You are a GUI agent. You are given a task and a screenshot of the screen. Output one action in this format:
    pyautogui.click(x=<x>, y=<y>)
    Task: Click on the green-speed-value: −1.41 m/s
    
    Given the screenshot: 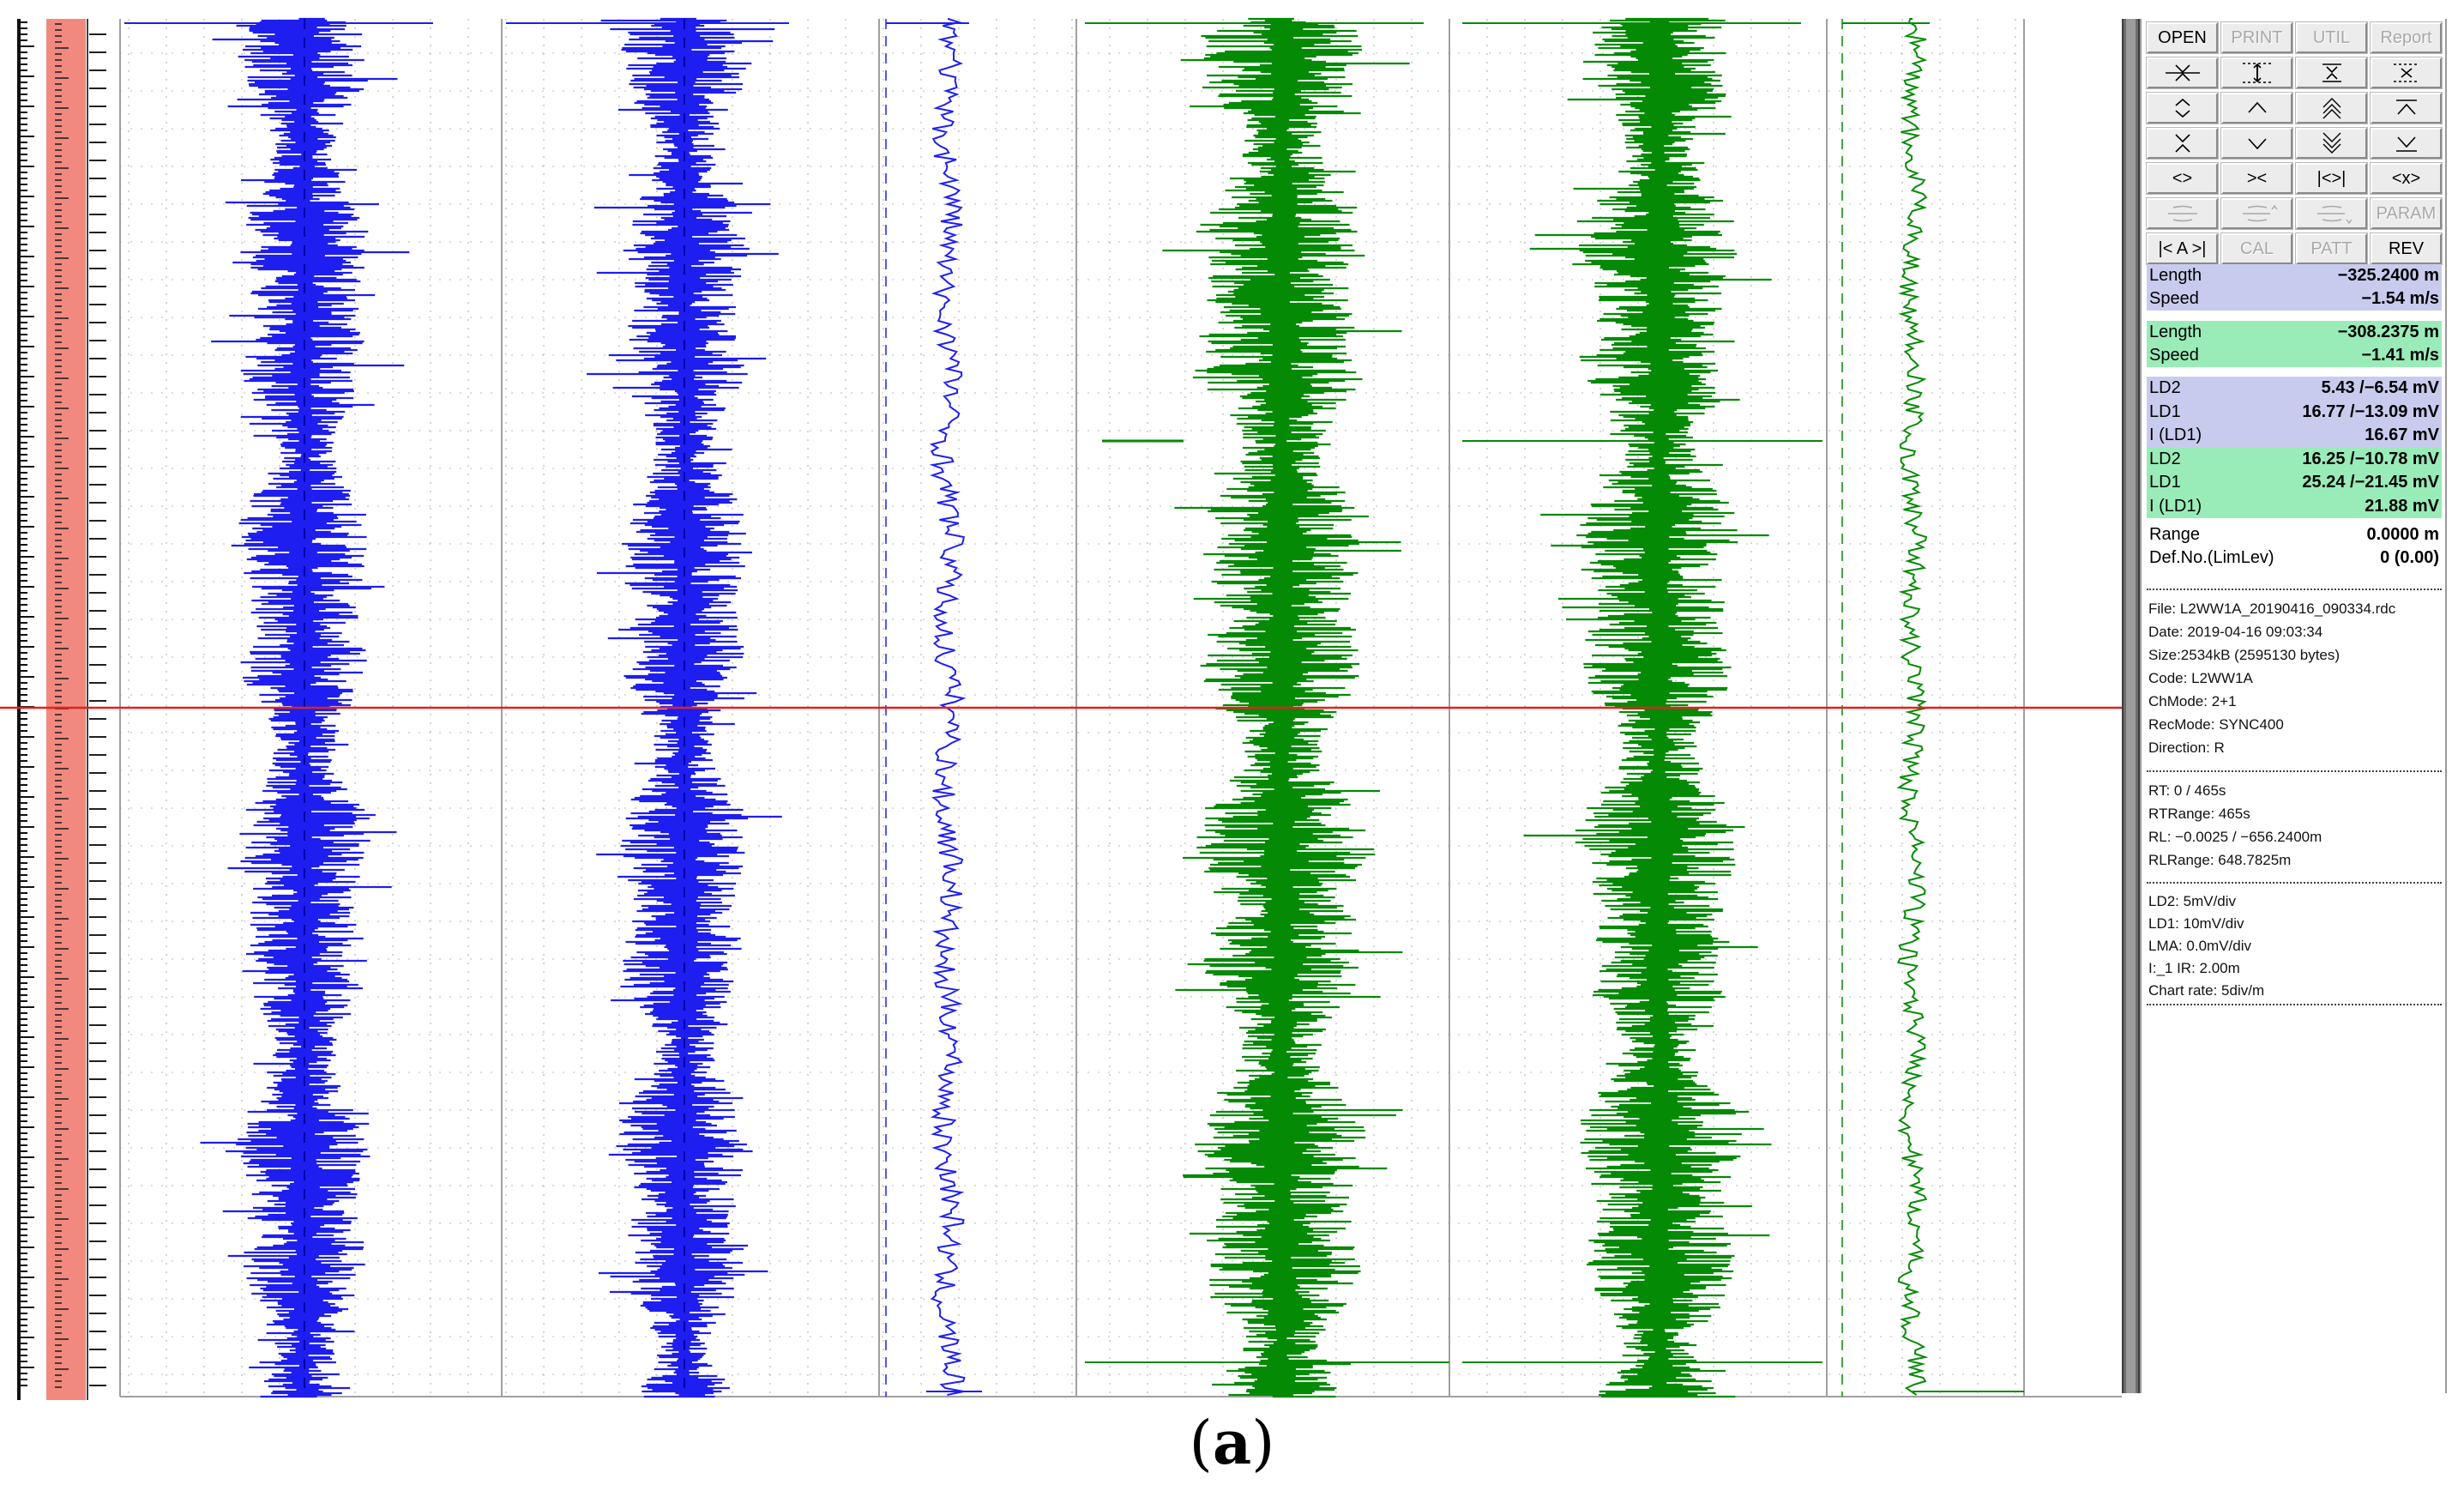 What is the action you would take?
    pyautogui.click(x=2400, y=356)
    